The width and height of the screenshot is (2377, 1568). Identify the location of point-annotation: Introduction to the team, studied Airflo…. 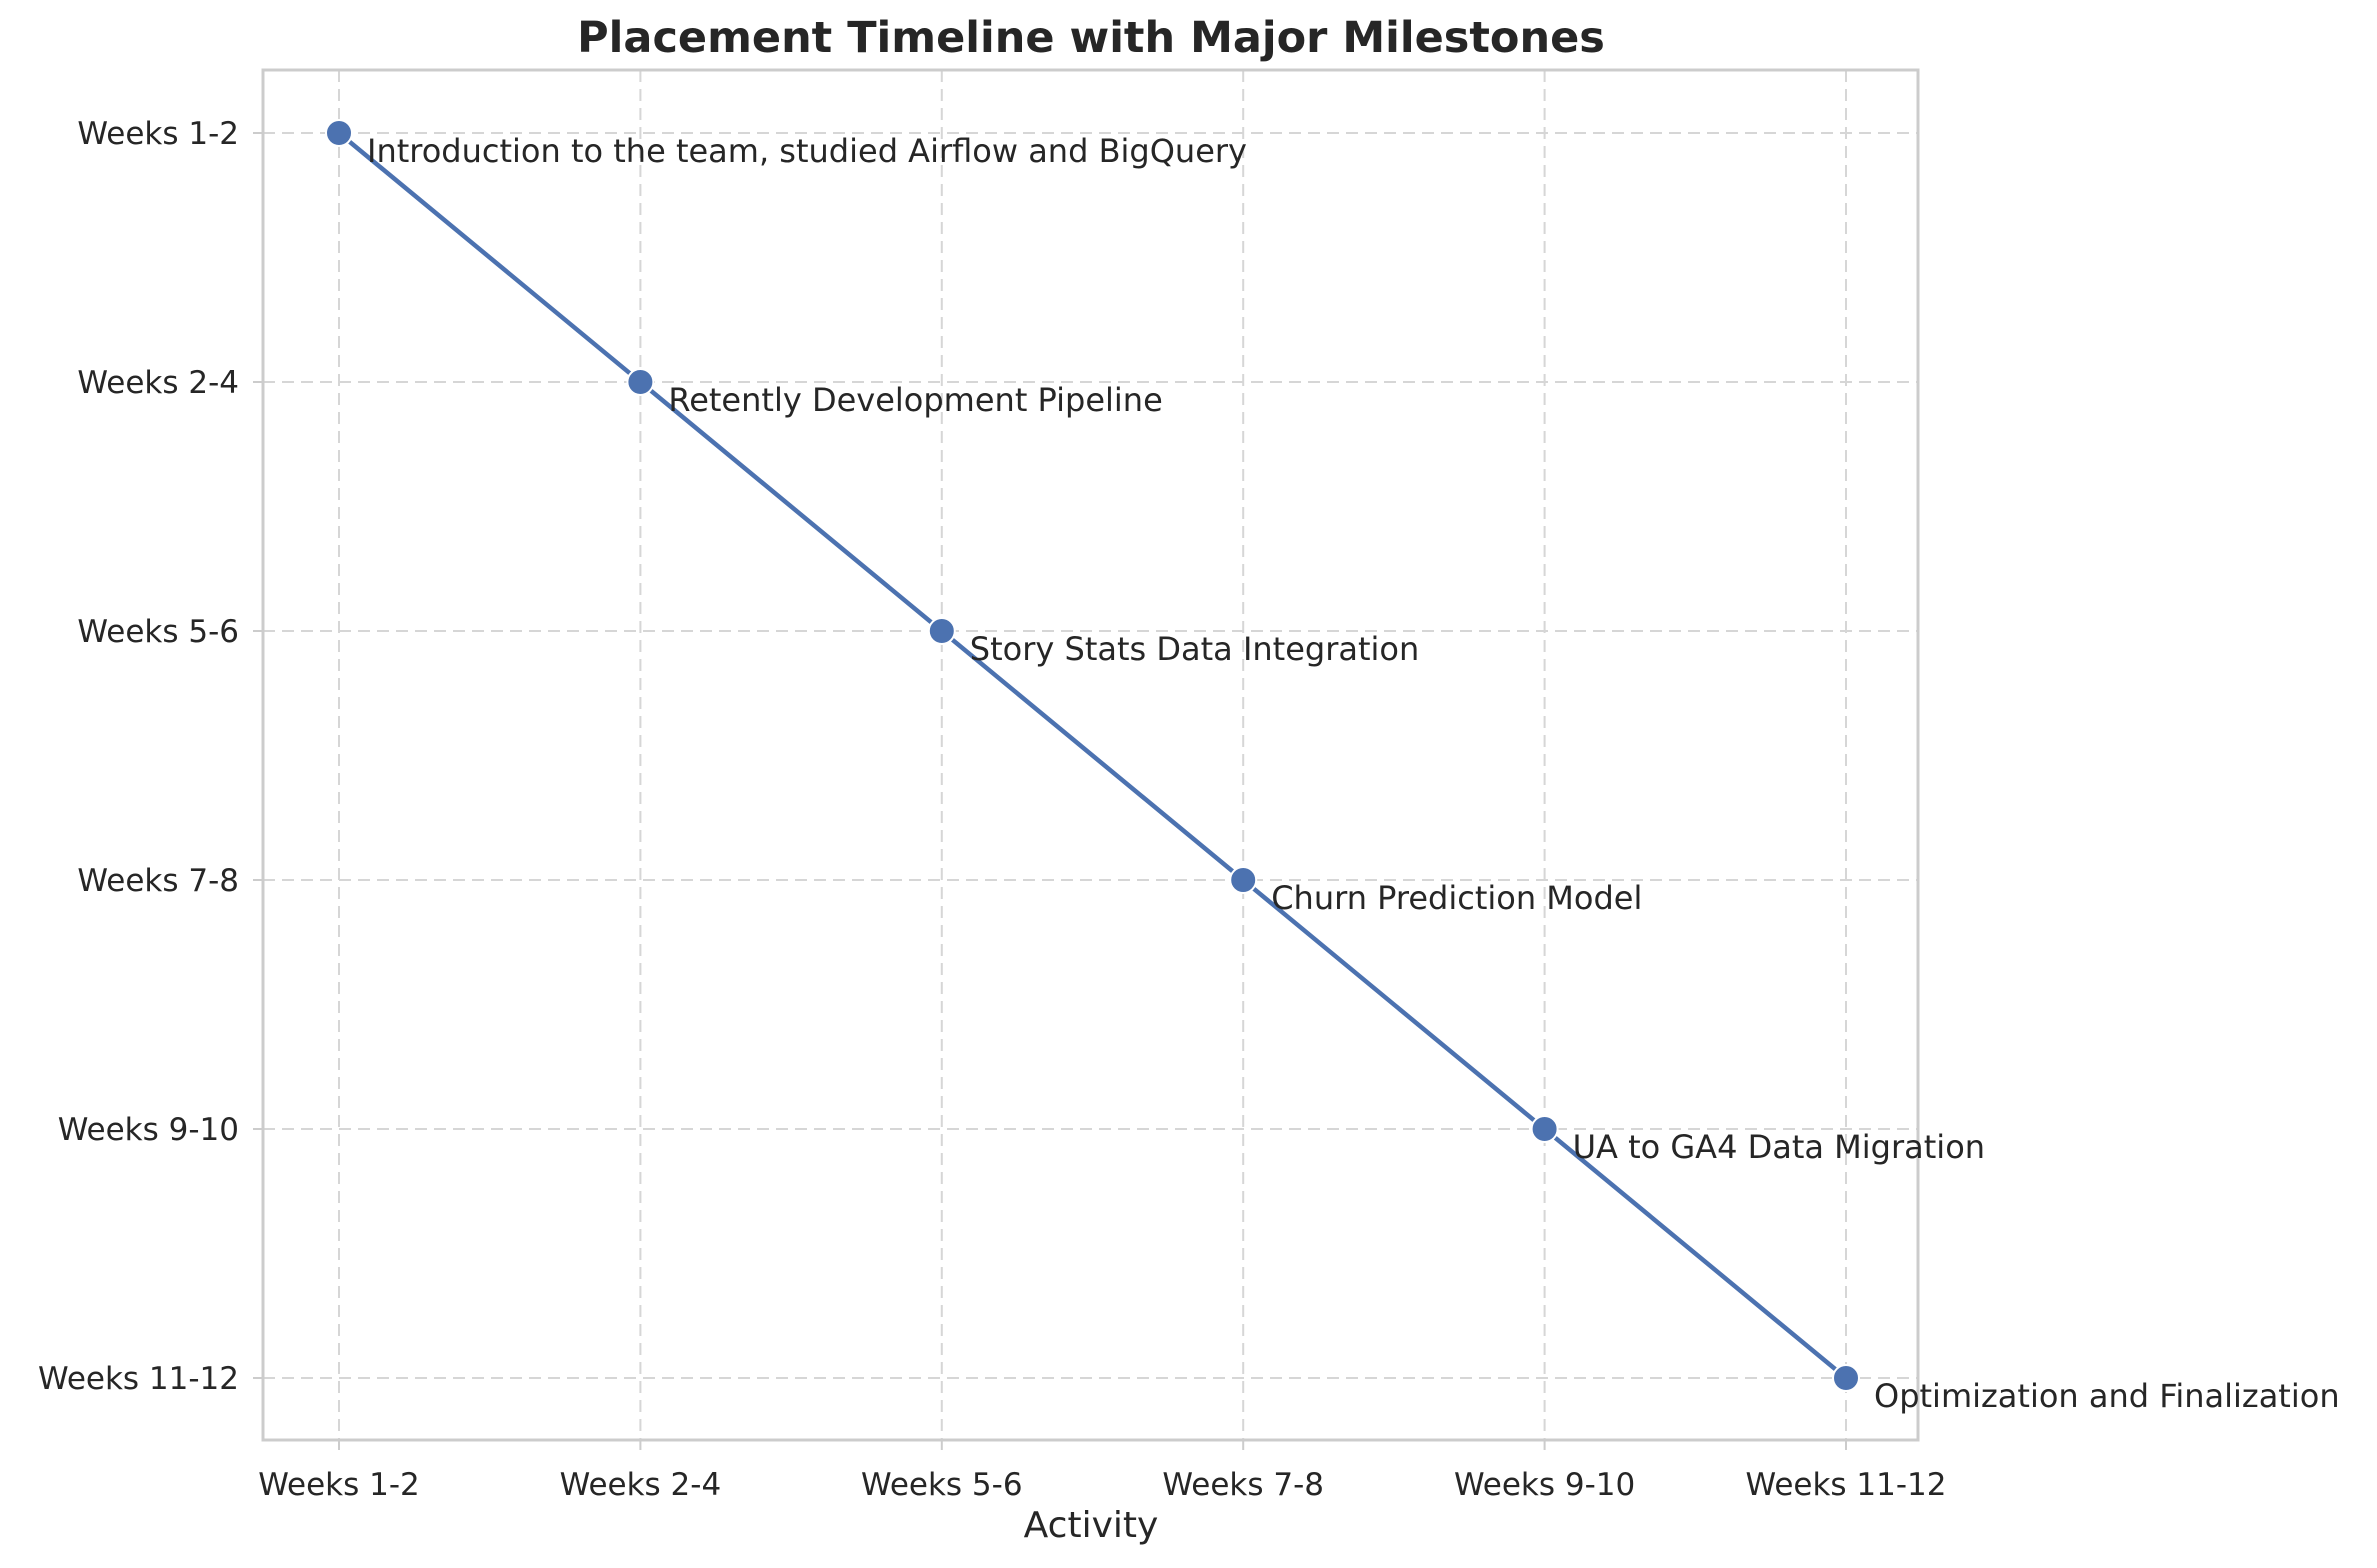
(807, 151).